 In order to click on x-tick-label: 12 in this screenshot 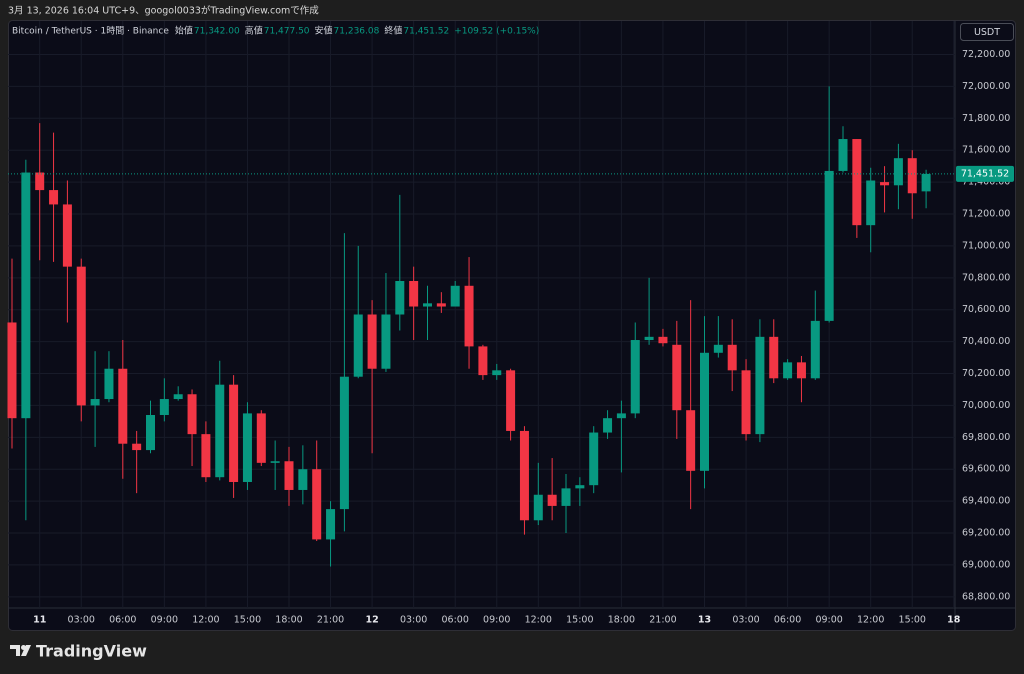, I will do `click(371, 620)`.